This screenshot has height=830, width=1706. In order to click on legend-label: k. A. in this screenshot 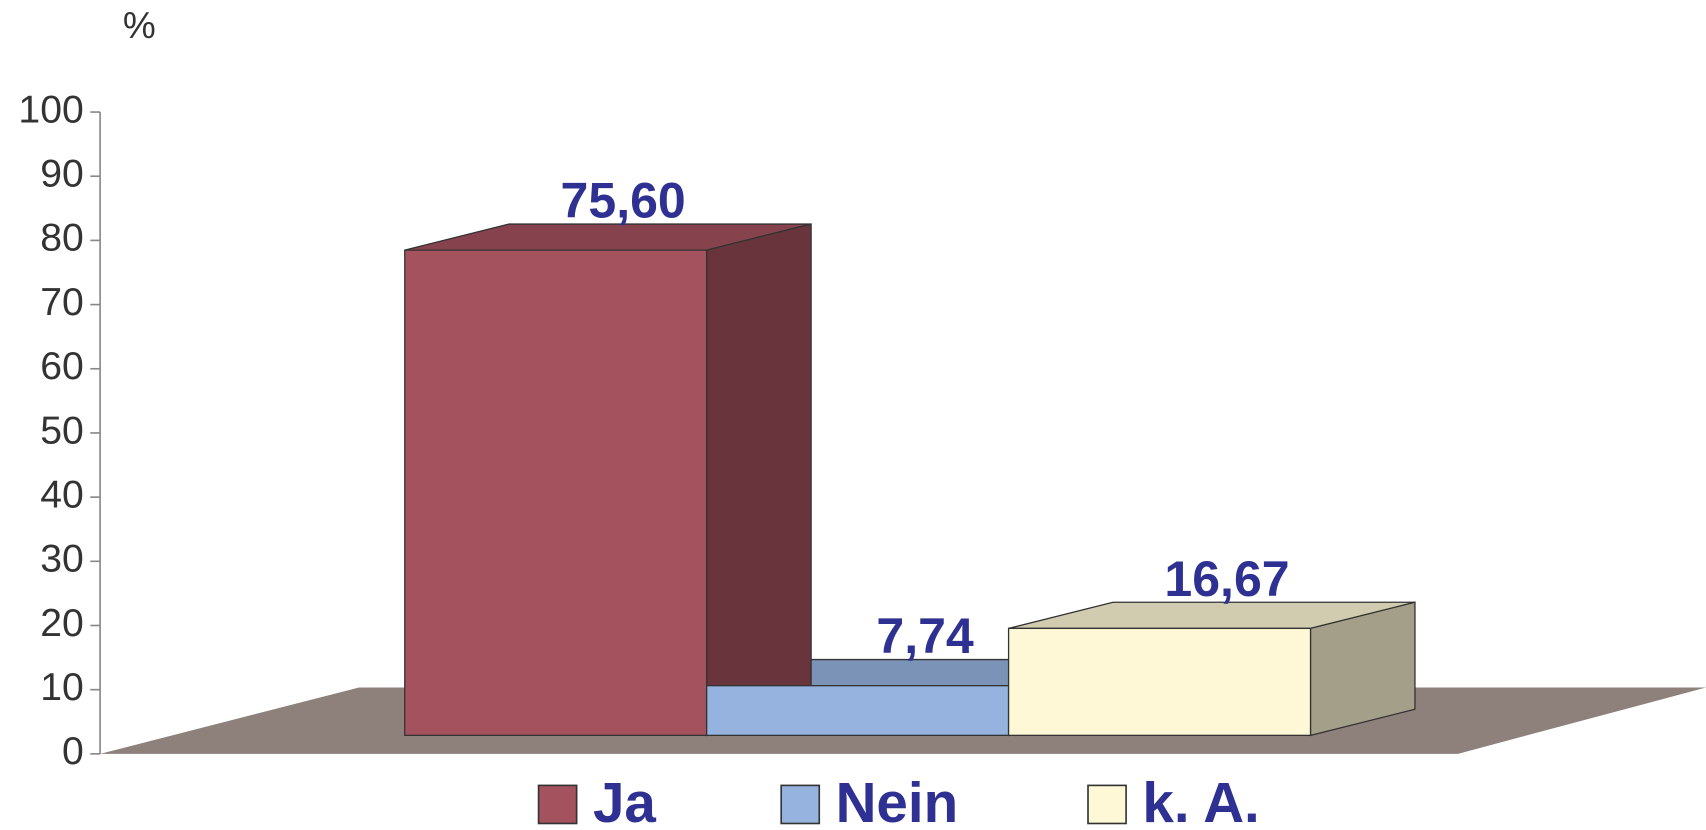, I will do `click(1200, 800)`.